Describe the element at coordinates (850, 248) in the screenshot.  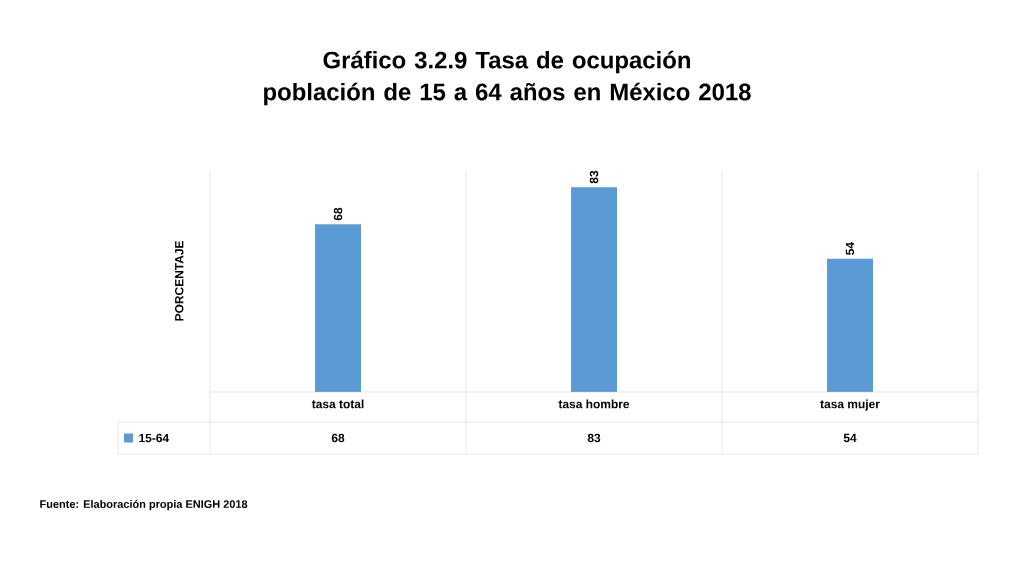
I see `text: 54` at that location.